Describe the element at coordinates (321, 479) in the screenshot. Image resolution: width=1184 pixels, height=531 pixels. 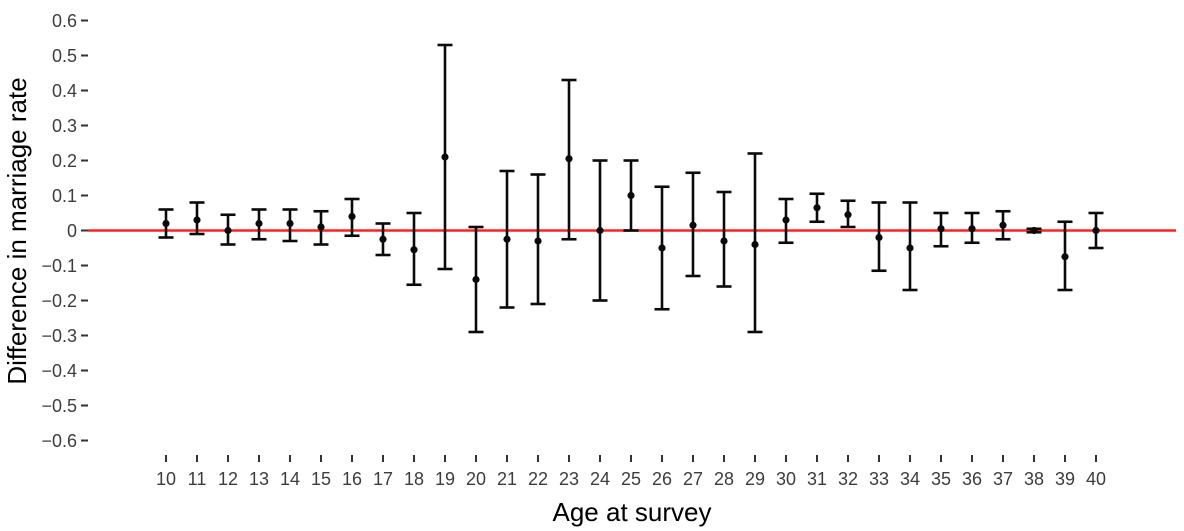
I see `x-tick-label: 15` at that location.